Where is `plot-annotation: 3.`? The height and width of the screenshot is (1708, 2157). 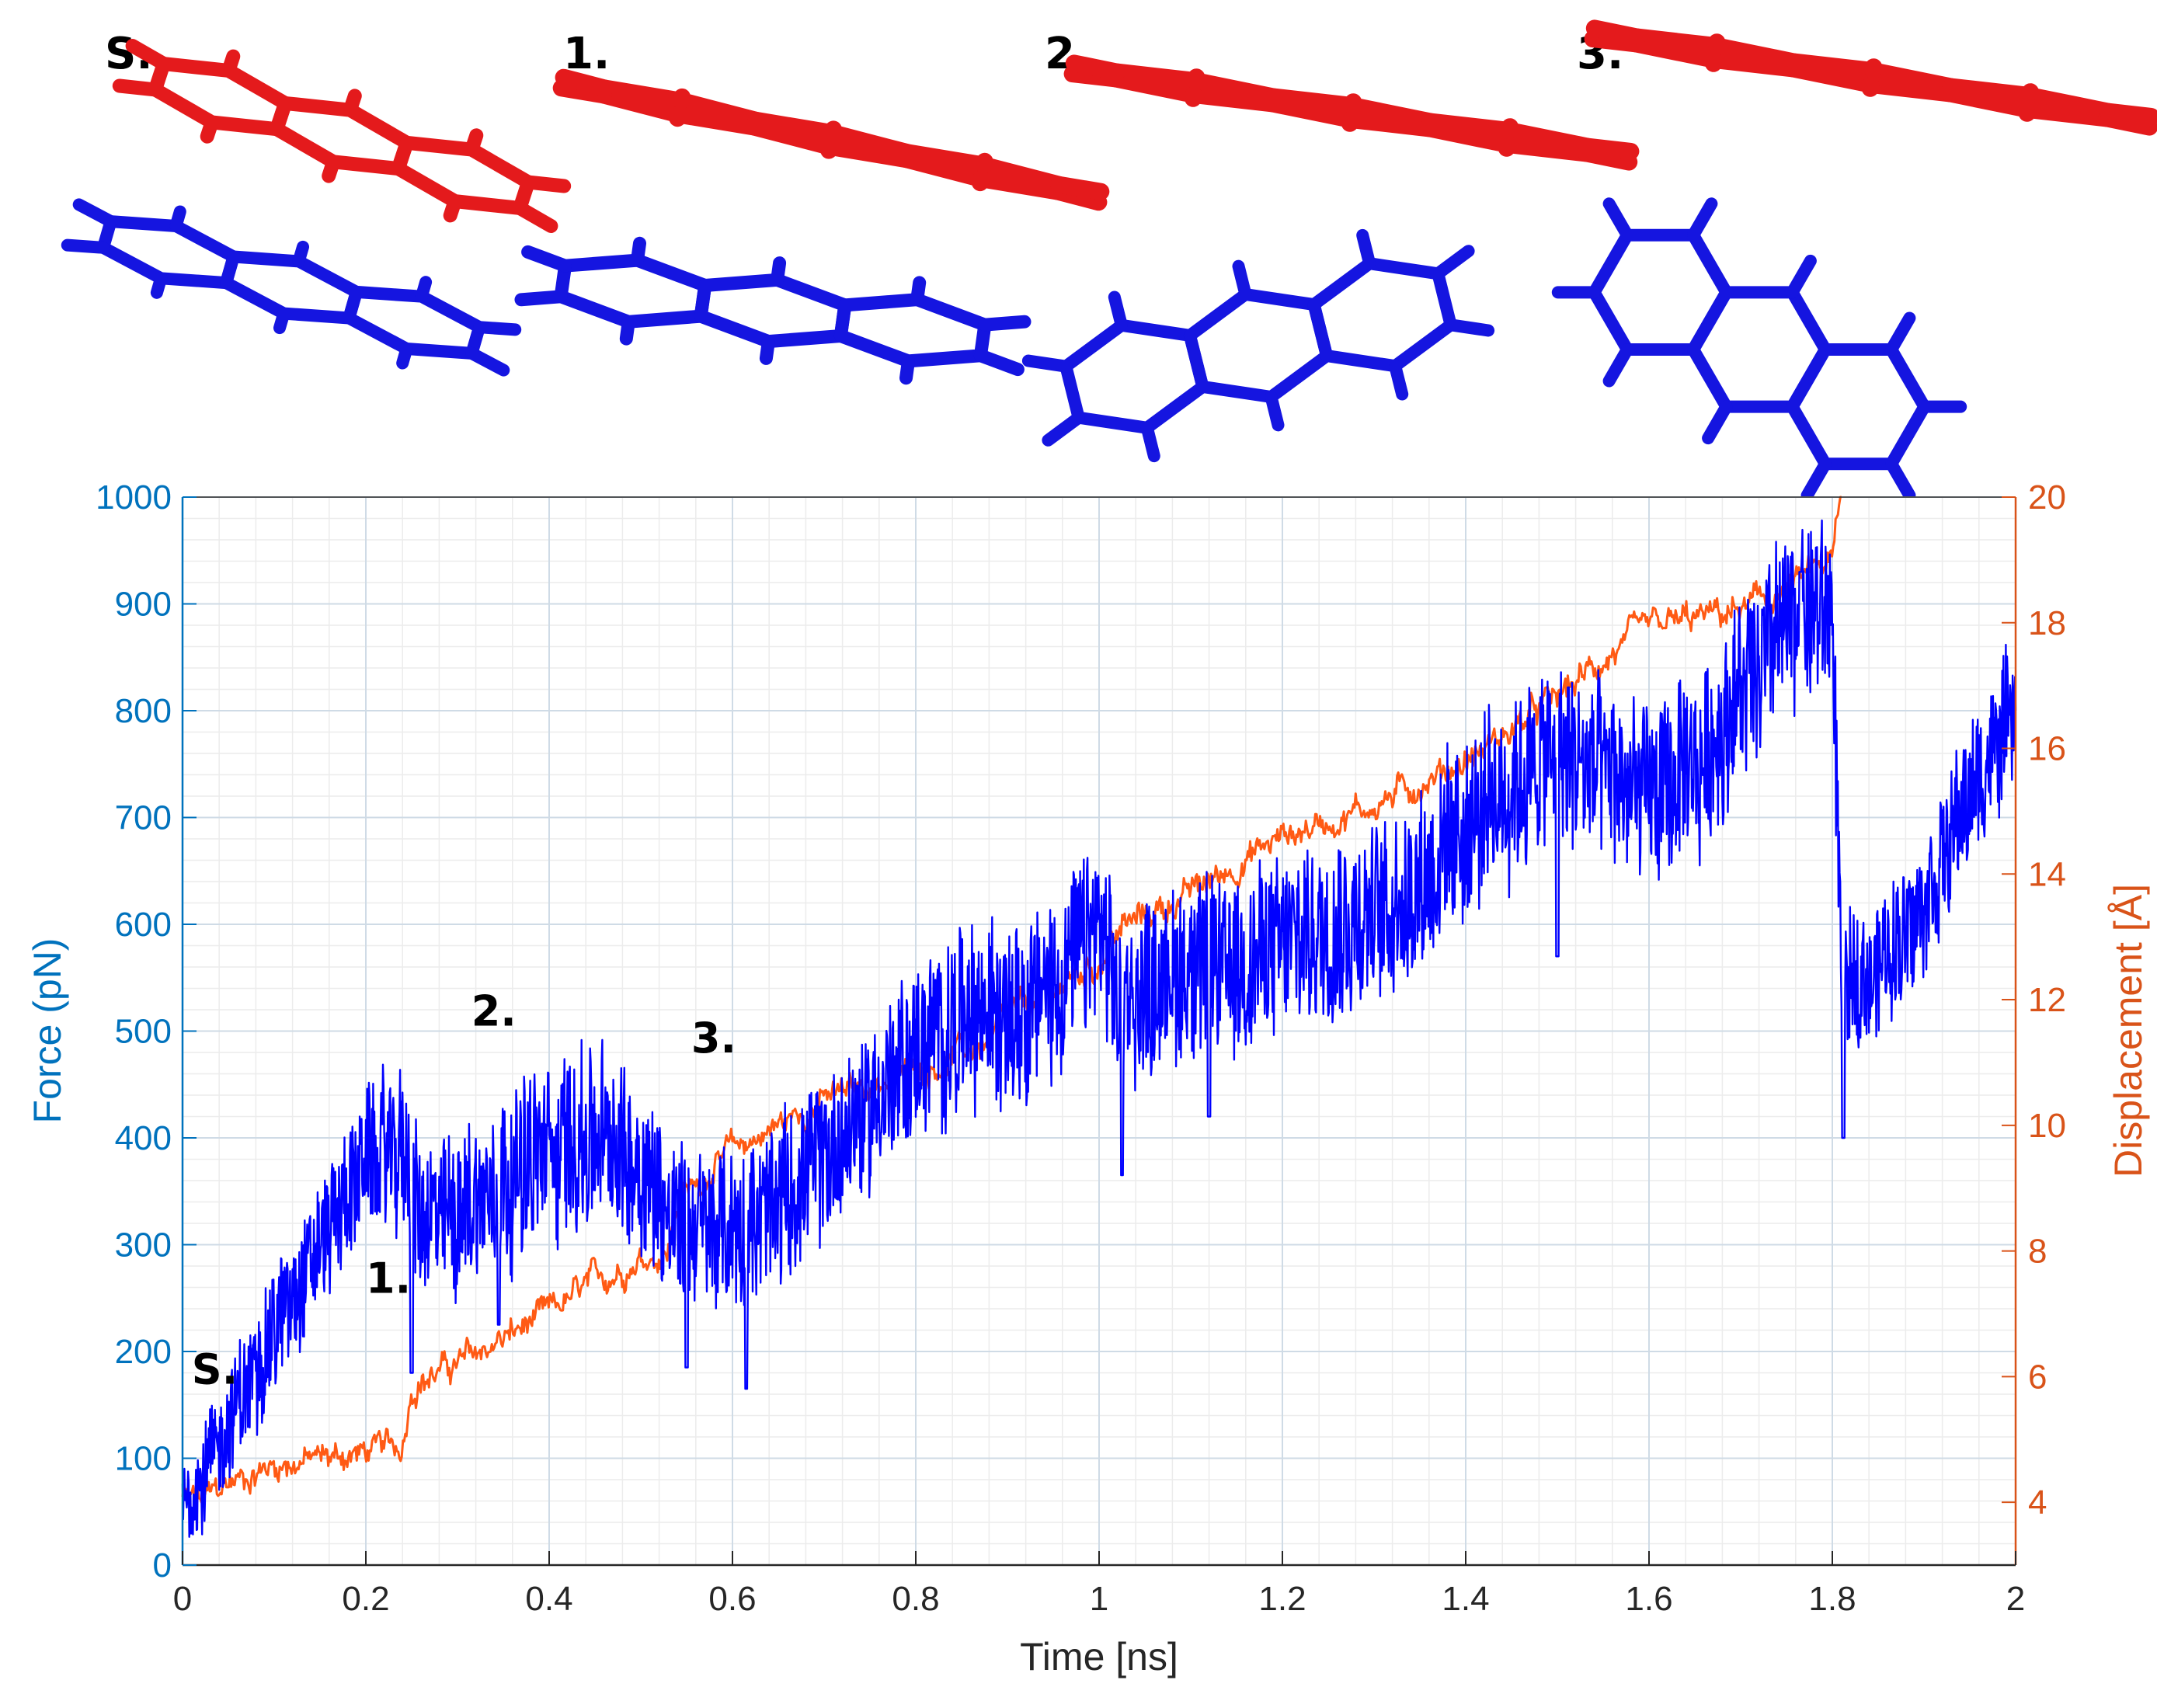
plot-annotation: 3. is located at coordinates (714, 1038).